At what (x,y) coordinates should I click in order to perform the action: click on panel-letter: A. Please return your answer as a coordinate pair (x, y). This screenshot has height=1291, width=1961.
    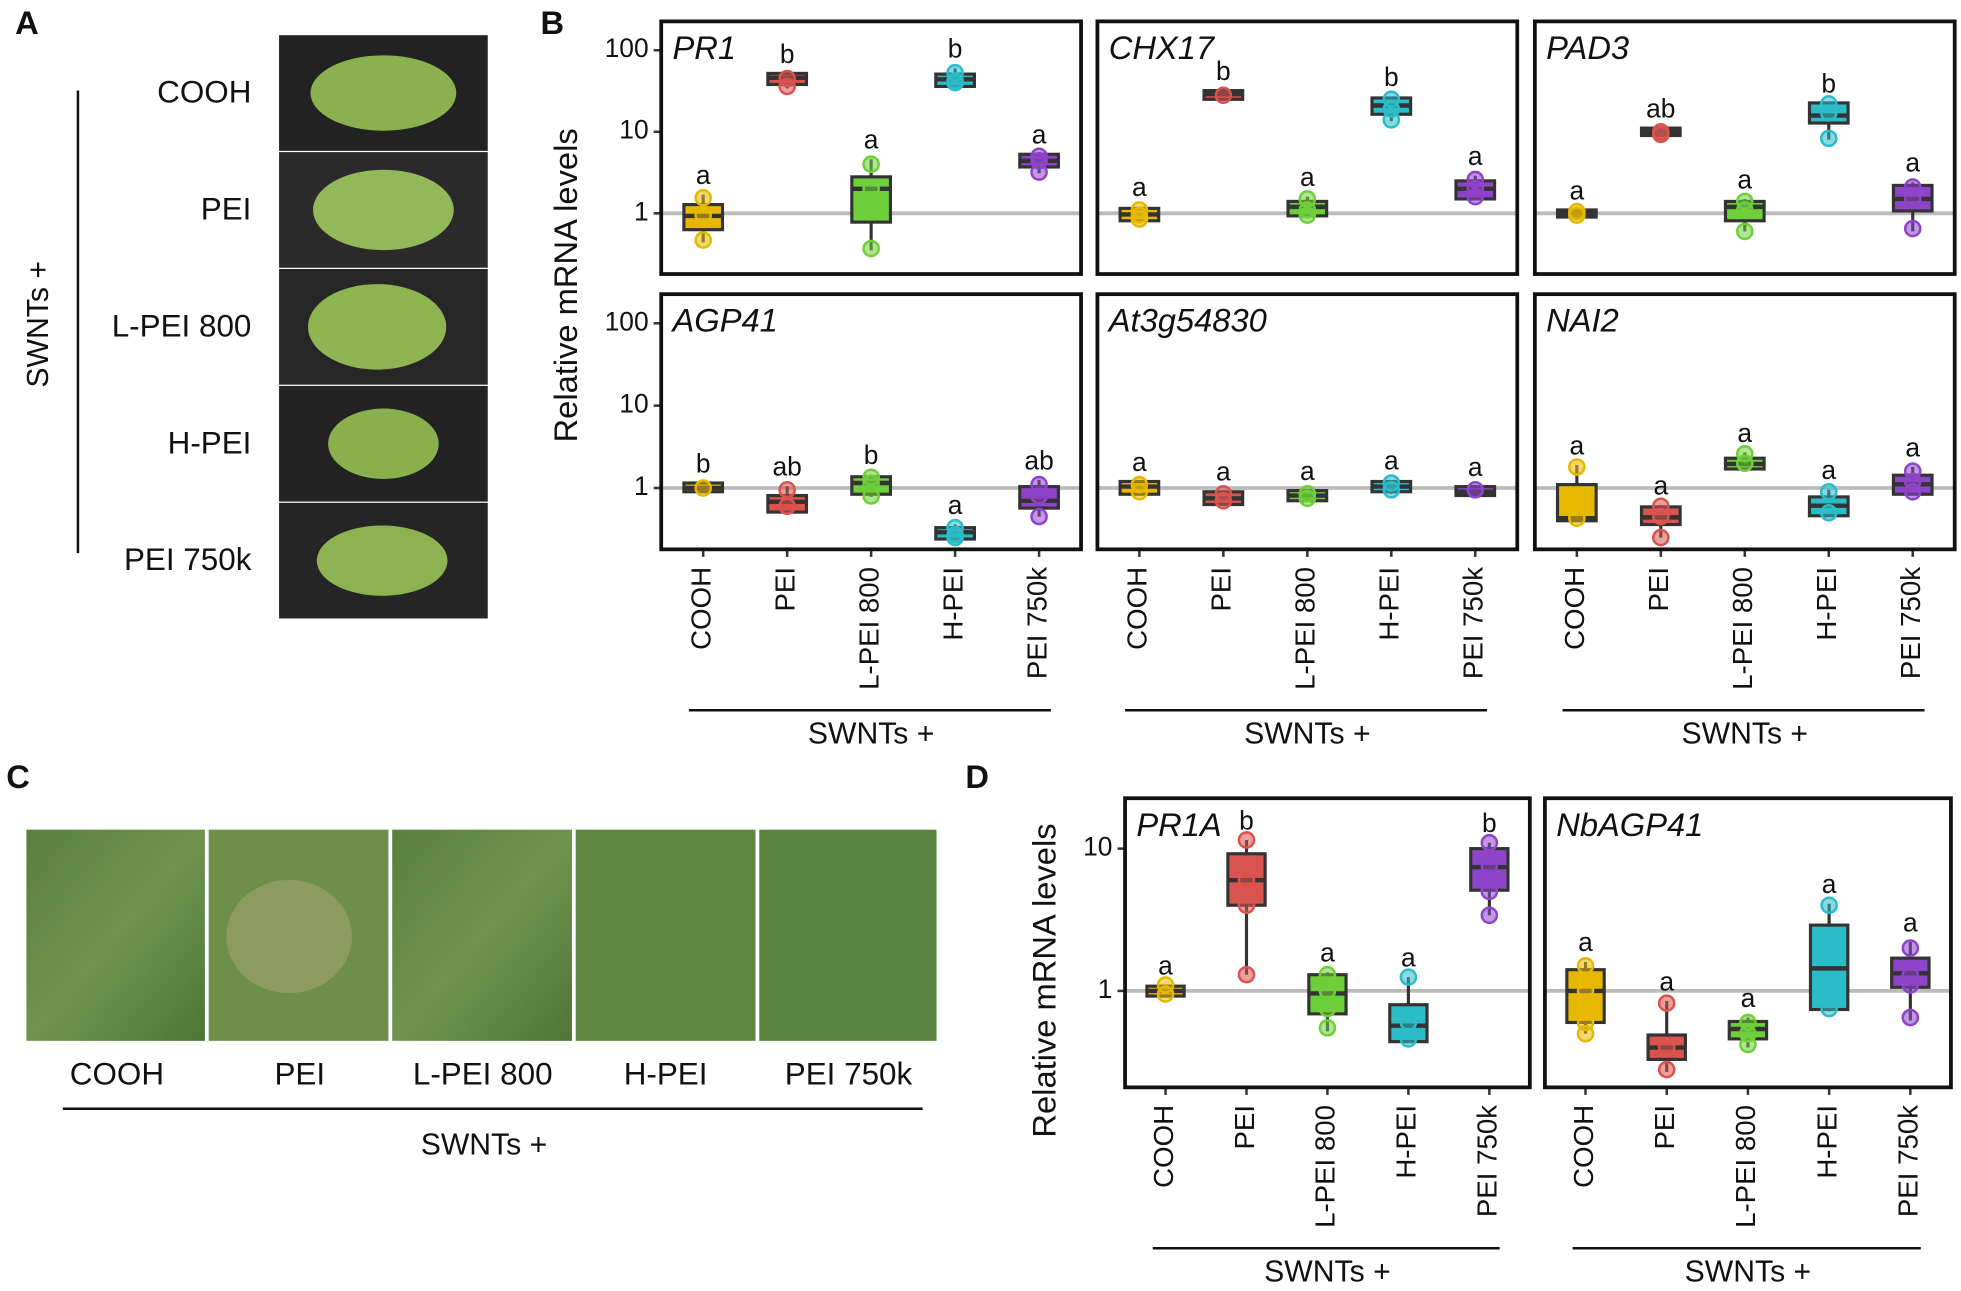
    Looking at the image, I should click on (27, 22).